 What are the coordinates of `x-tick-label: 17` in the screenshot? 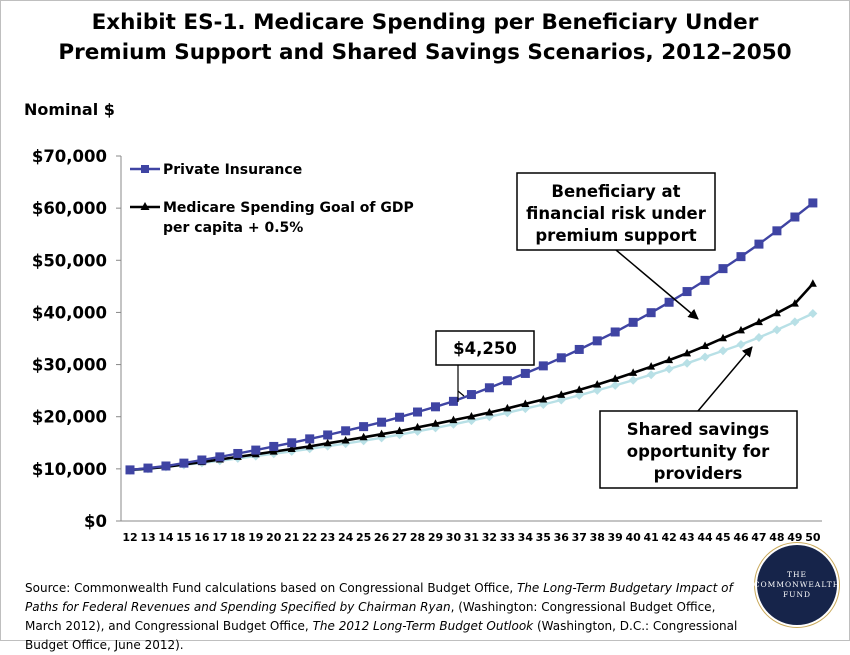 It's located at (219, 537).